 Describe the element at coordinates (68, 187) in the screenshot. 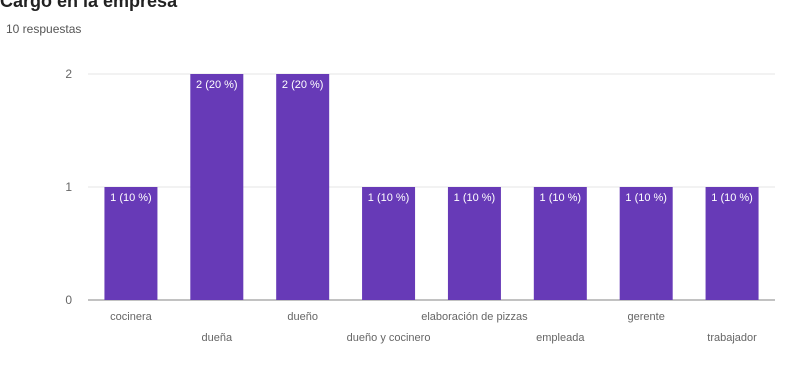

I see `y-tick-label: 1` at that location.